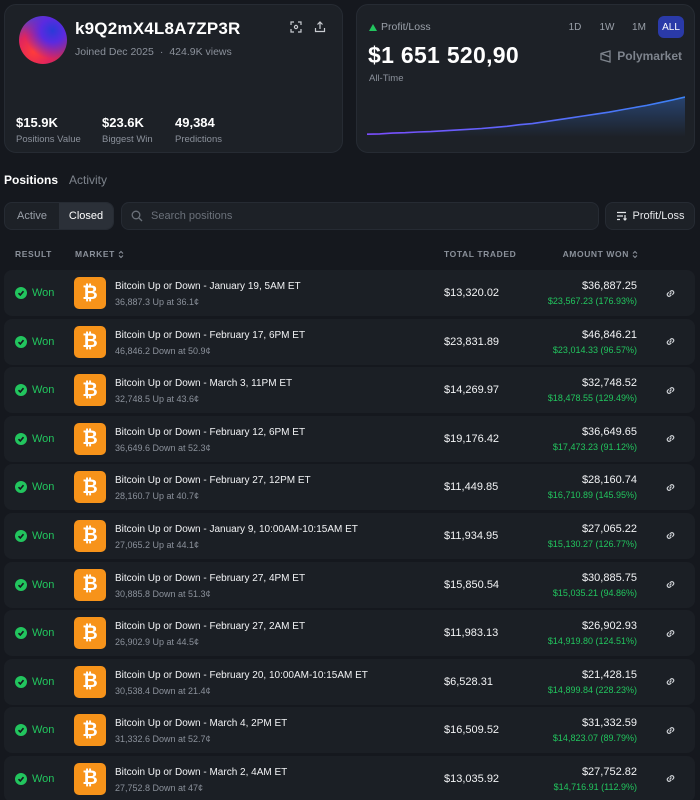  I want to click on pnl-period: All-Time, so click(386, 78).